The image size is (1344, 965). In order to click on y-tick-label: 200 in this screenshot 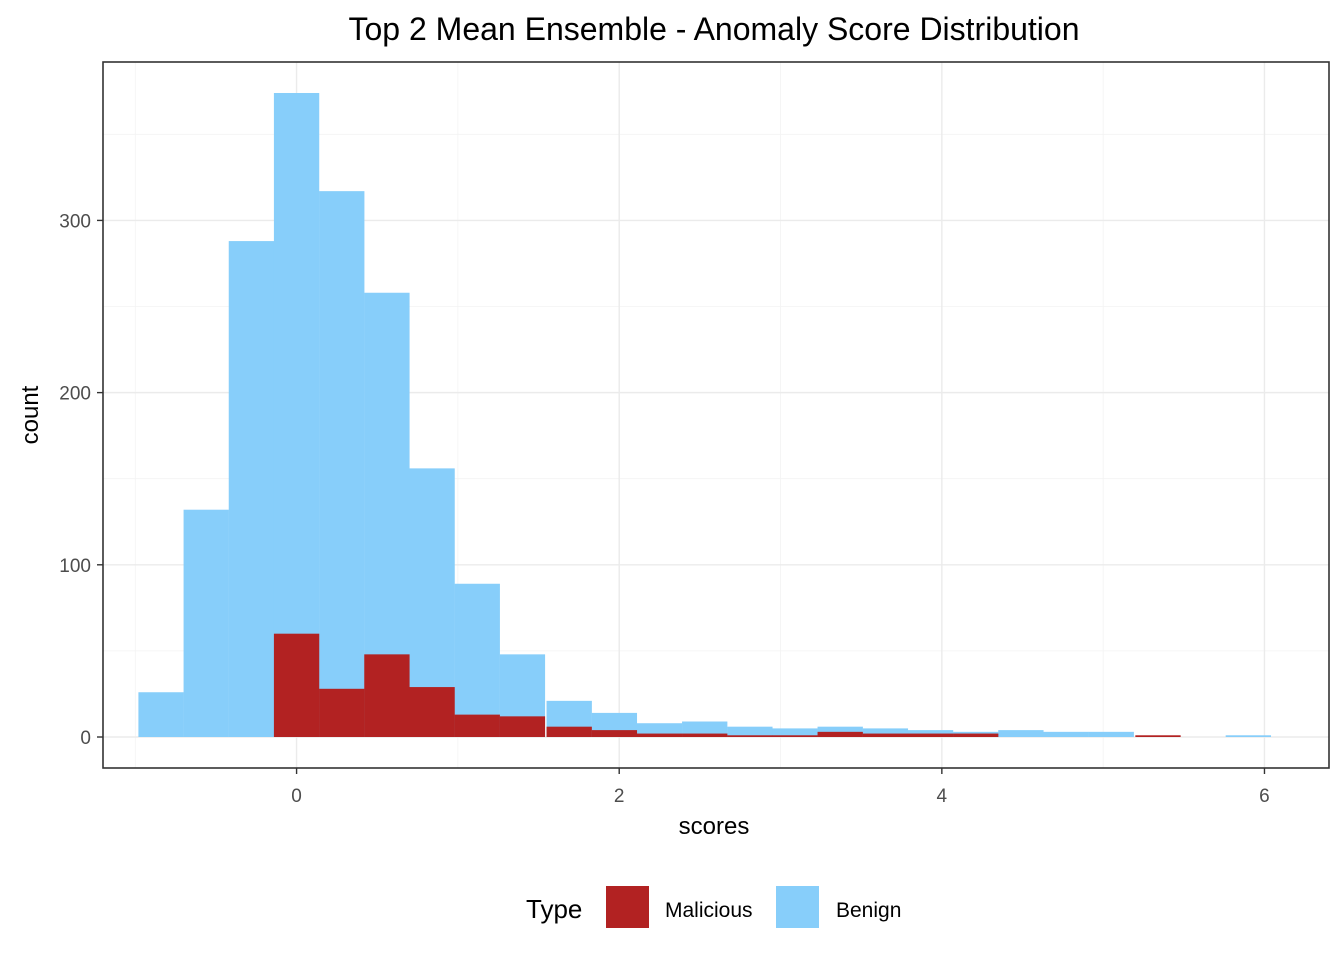, I will do `click(75, 394)`.